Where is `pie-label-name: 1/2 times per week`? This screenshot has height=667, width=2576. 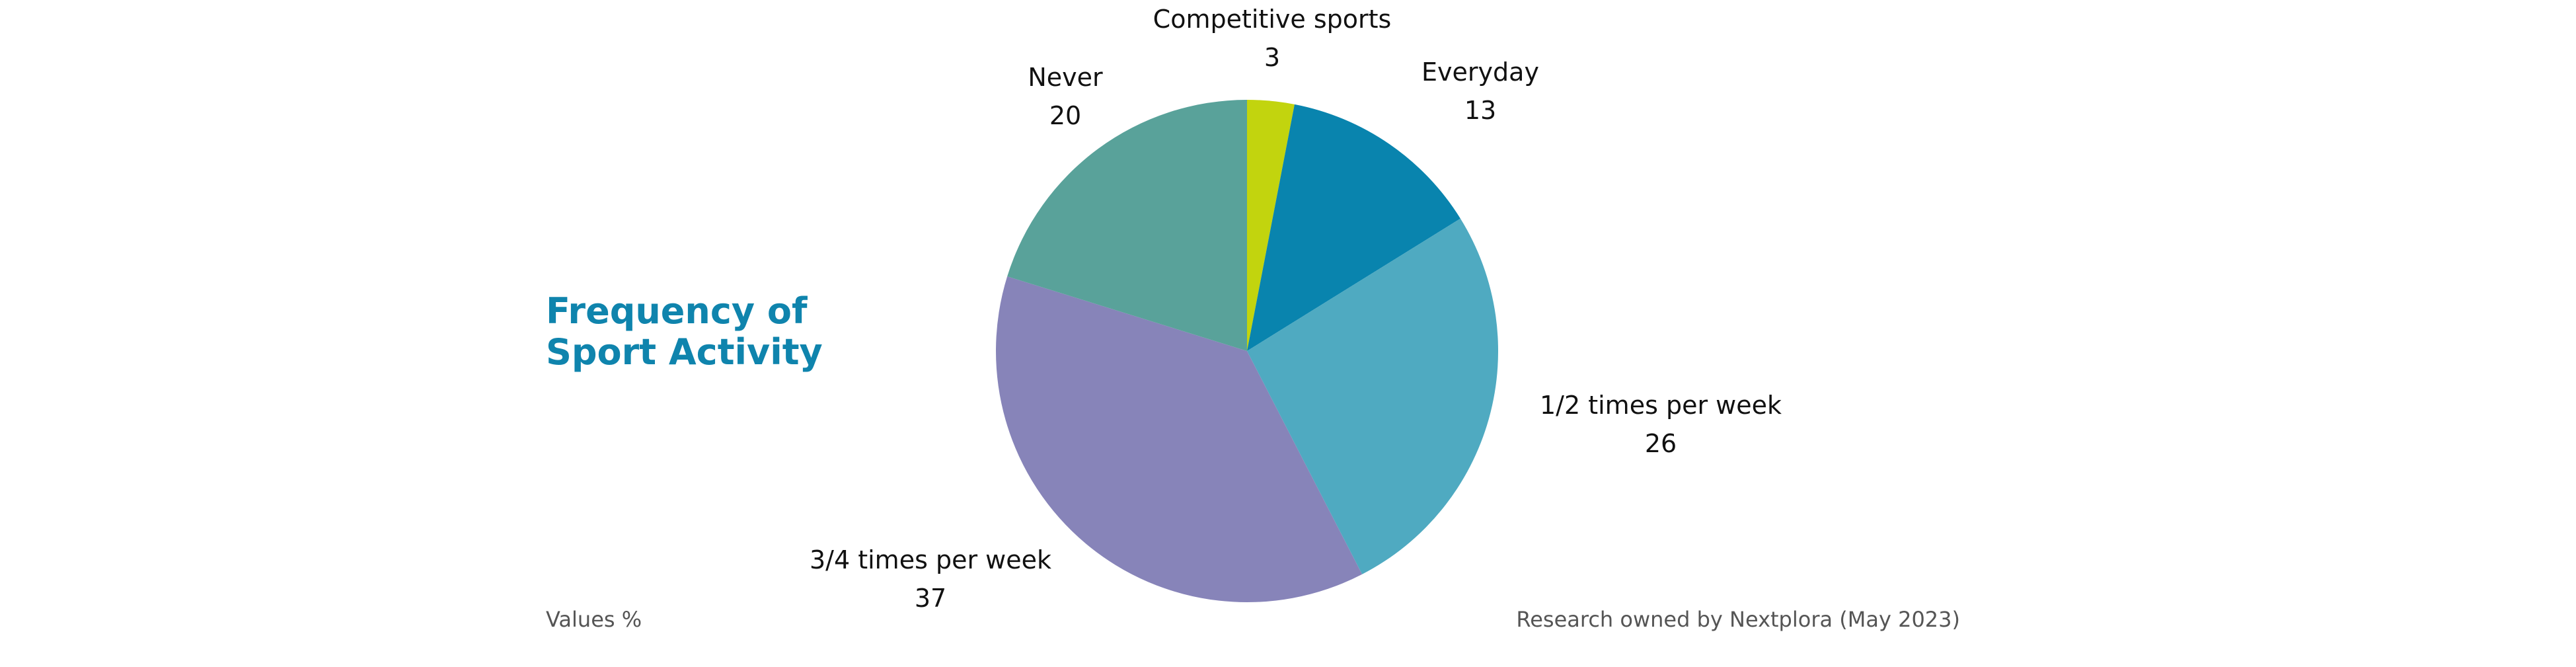
pie-label-name: 1/2 times per week is located at coordinates (1661, 405).